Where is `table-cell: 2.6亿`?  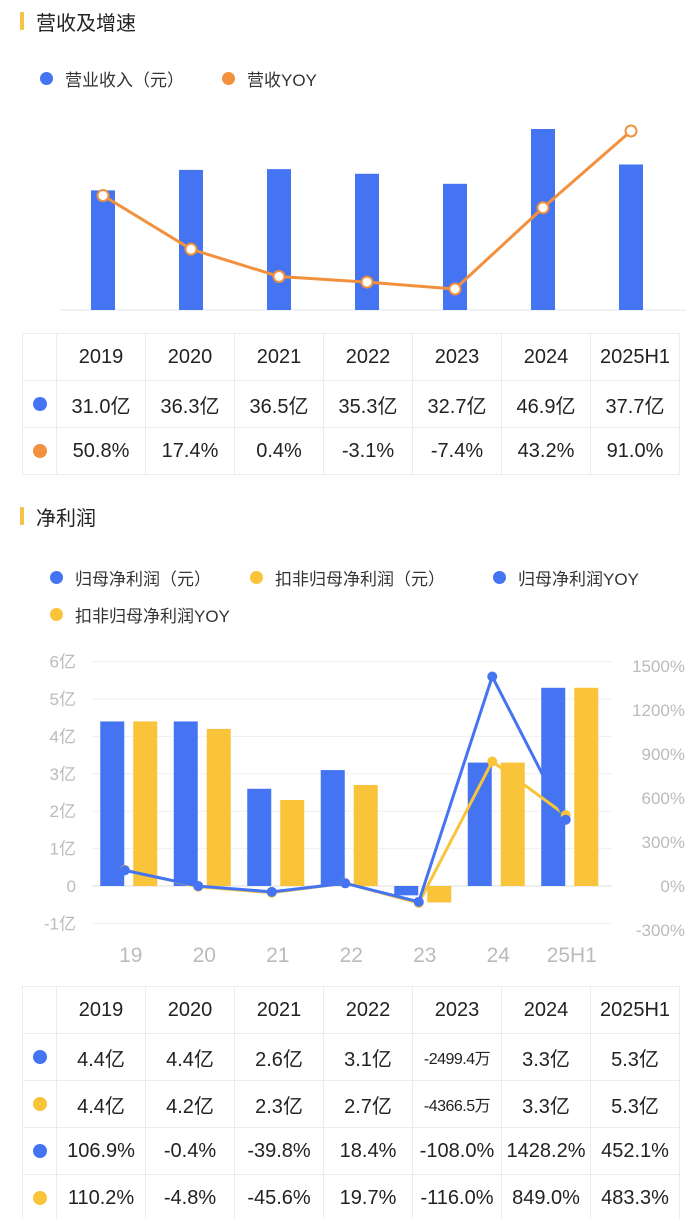
table-cell: 2.6亿 is located at coordinates (279, 1057).